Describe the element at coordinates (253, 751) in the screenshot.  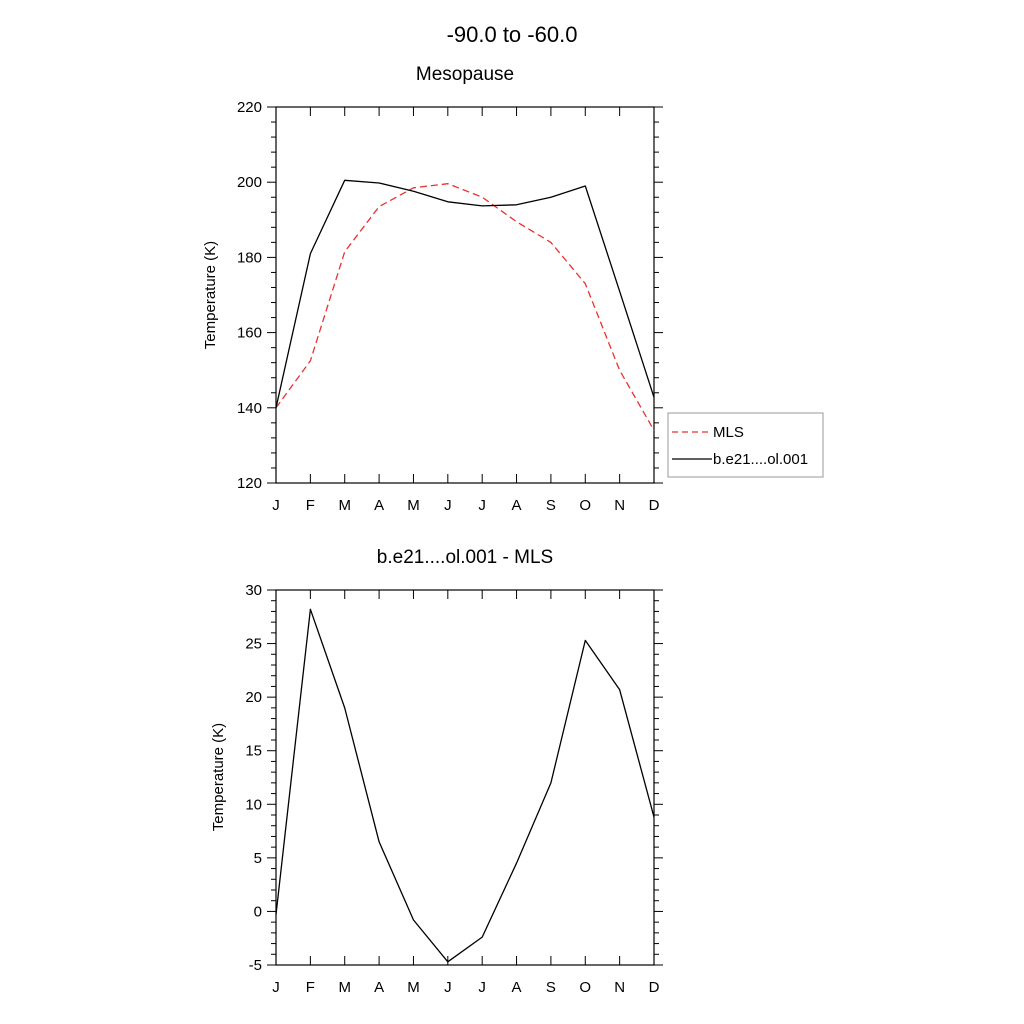
I see `bottom-y-tick-label: 15` at that location.